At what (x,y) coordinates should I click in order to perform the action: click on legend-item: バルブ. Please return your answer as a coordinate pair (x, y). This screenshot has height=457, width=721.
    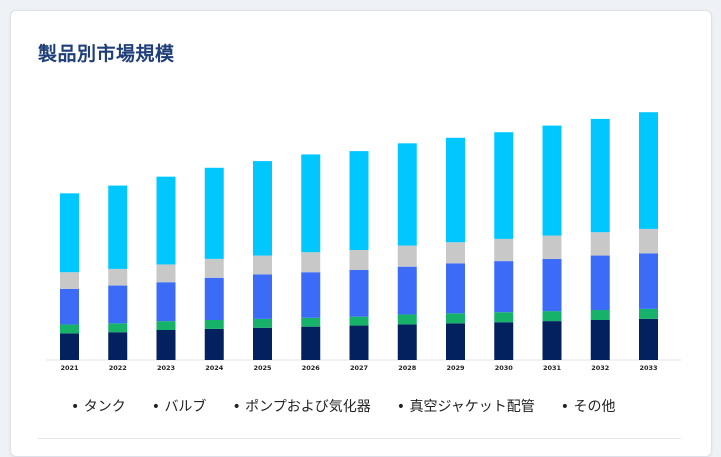
    Looking at the image, I should click on (179, 406).